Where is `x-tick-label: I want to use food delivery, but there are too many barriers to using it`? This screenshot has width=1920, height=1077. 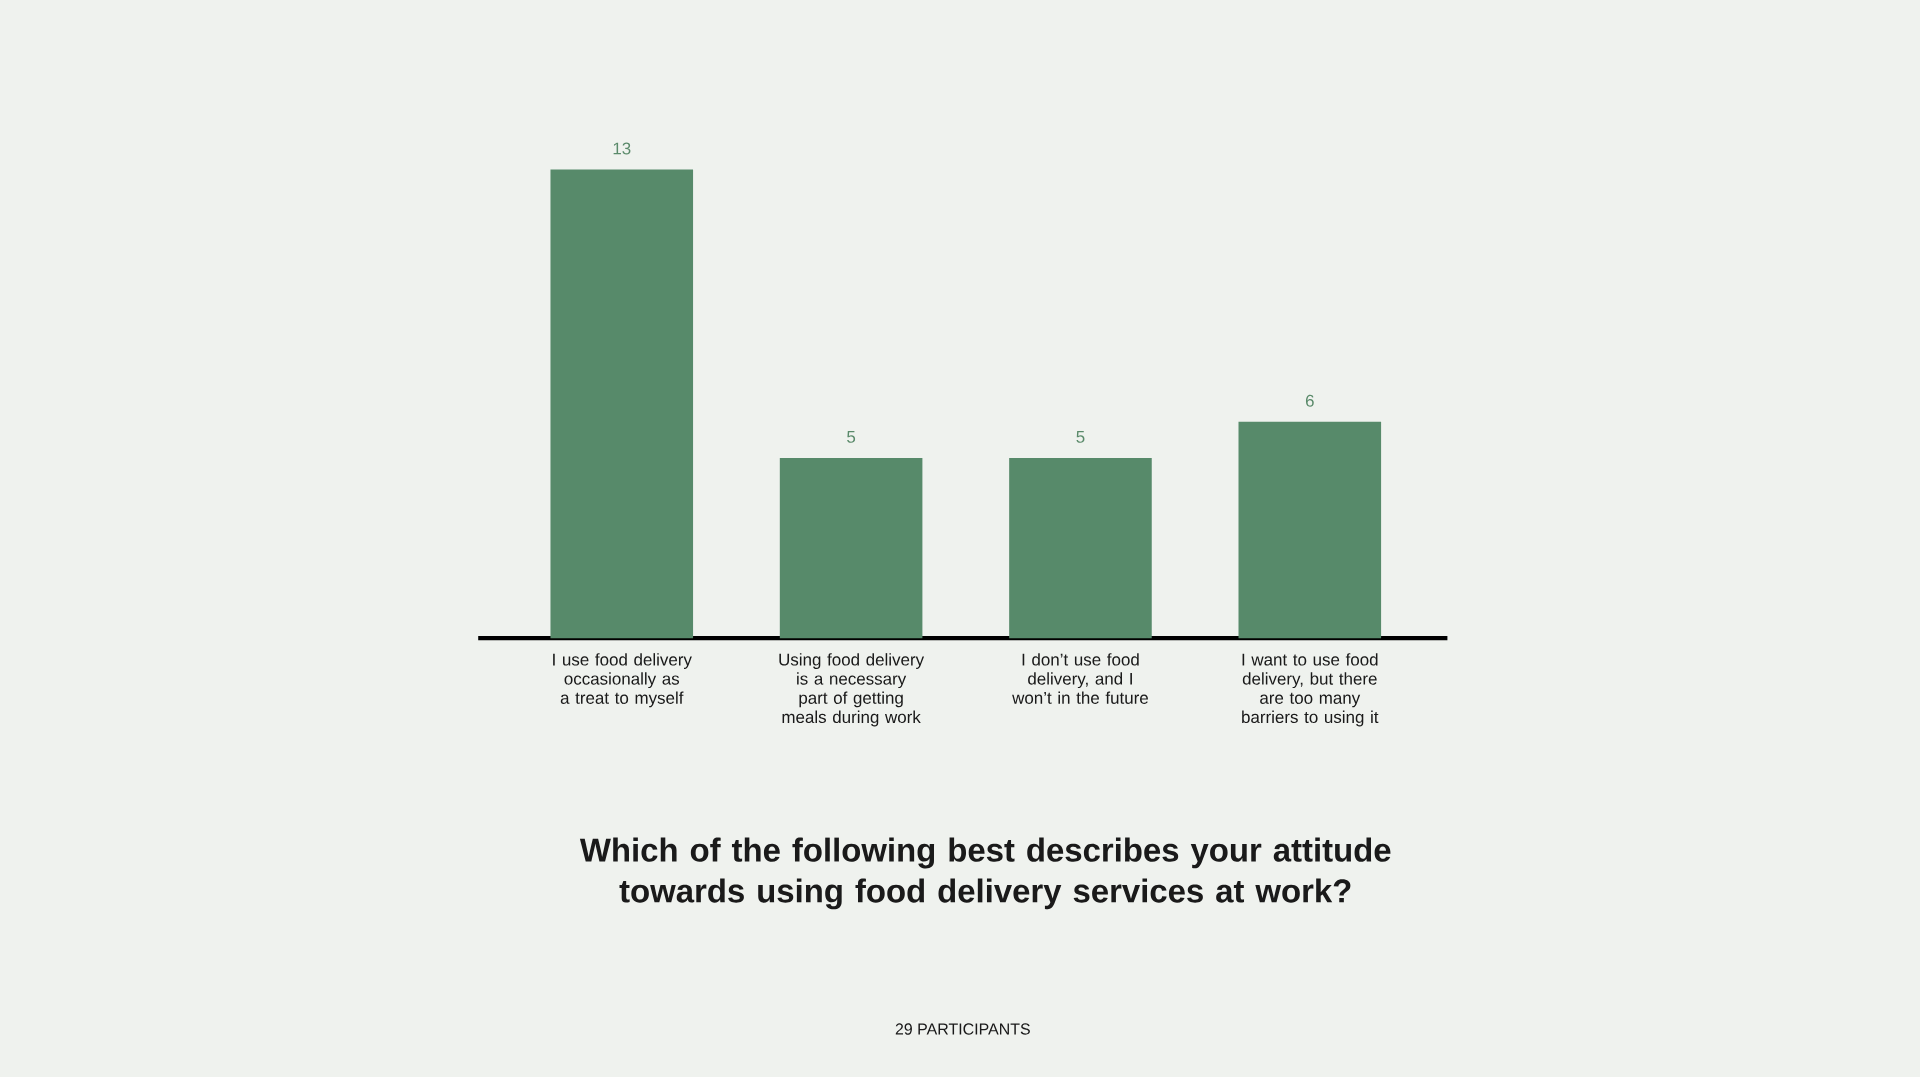
x-tick-label: I want to use food delivery, but there are too many barriers to using it is located at coordinates (1310, 690).